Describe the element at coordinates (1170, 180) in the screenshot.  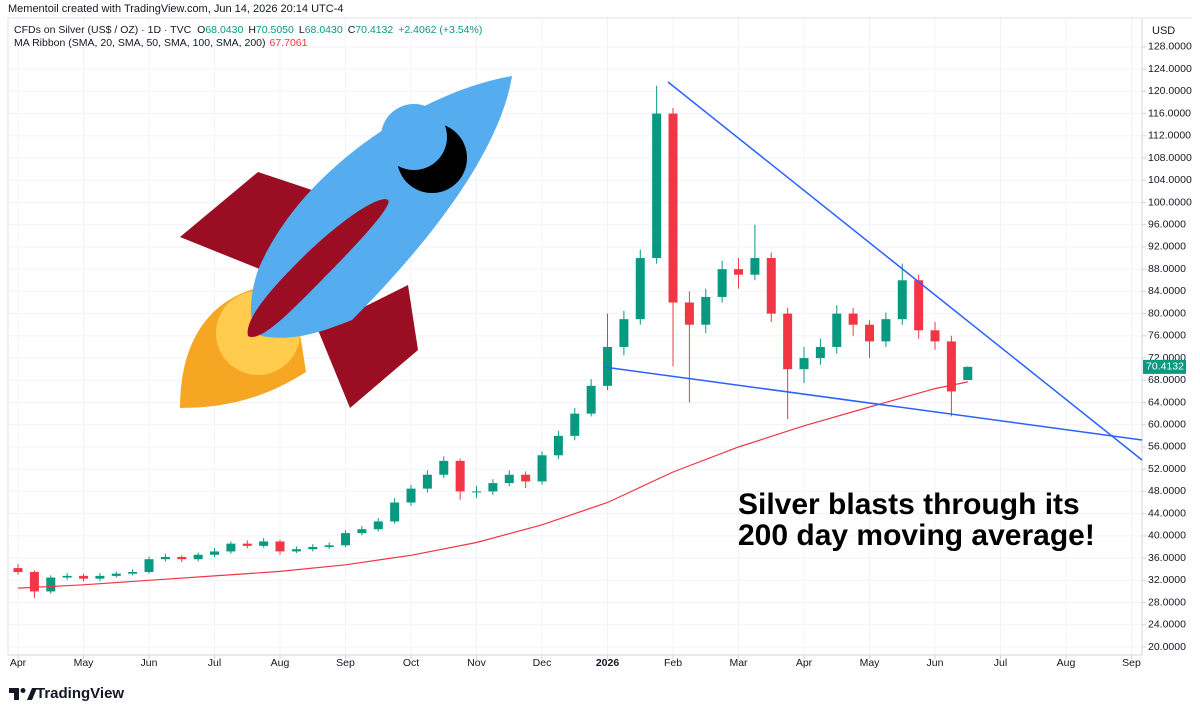
I see `y-tick-label: 104.0000` at that location.